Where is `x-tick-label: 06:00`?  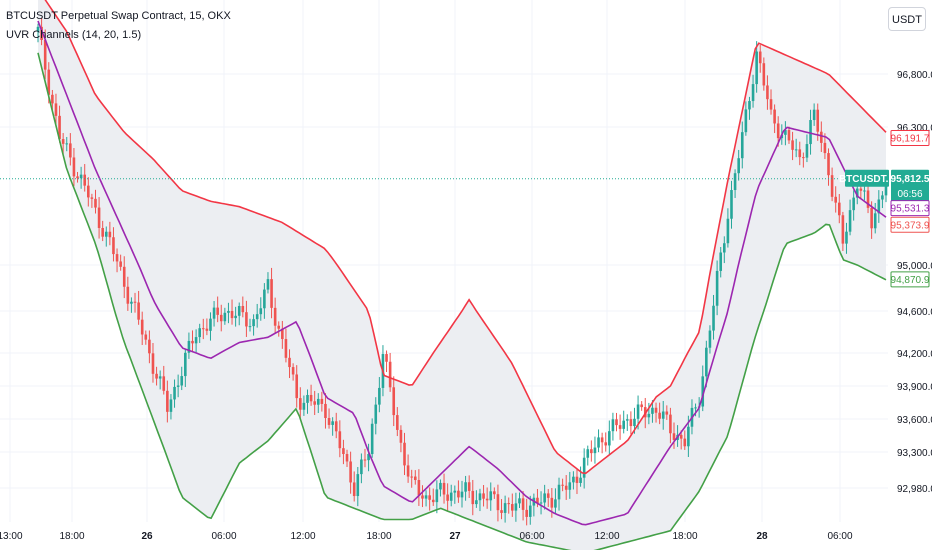 x-tick-label: 06:00 is located at coordinates (839, 536).